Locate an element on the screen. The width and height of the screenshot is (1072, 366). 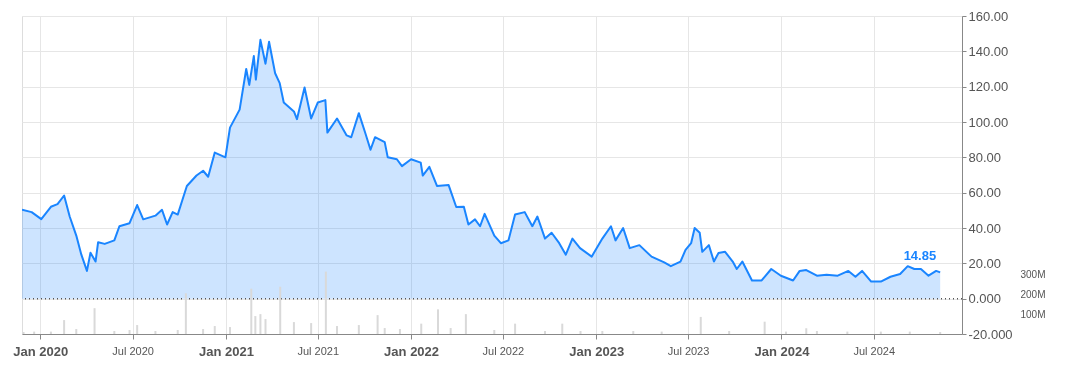
x-tick-label: Jul 2023 is located at coordinates (688, 350).